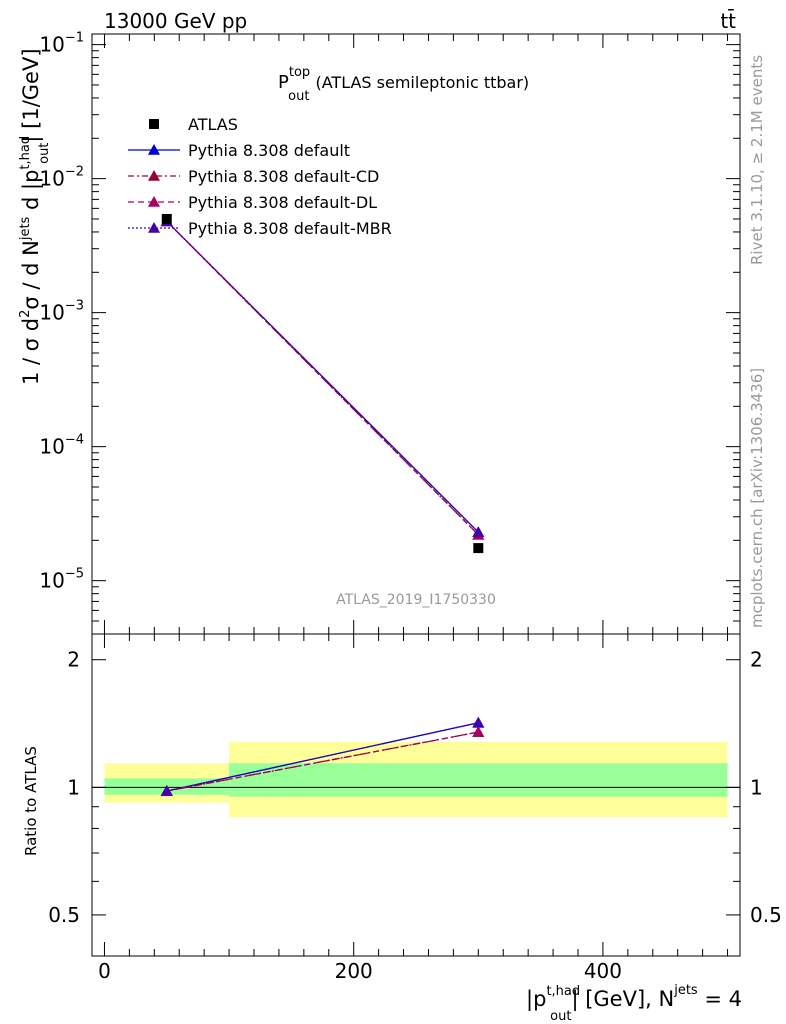 Image resolution: width=786 pixels, height=1024 pixels. Describe the element at coordinates (31, 801) in the screenshot. I see `ratio-y-label: Ratio to ATLAS` at that location.